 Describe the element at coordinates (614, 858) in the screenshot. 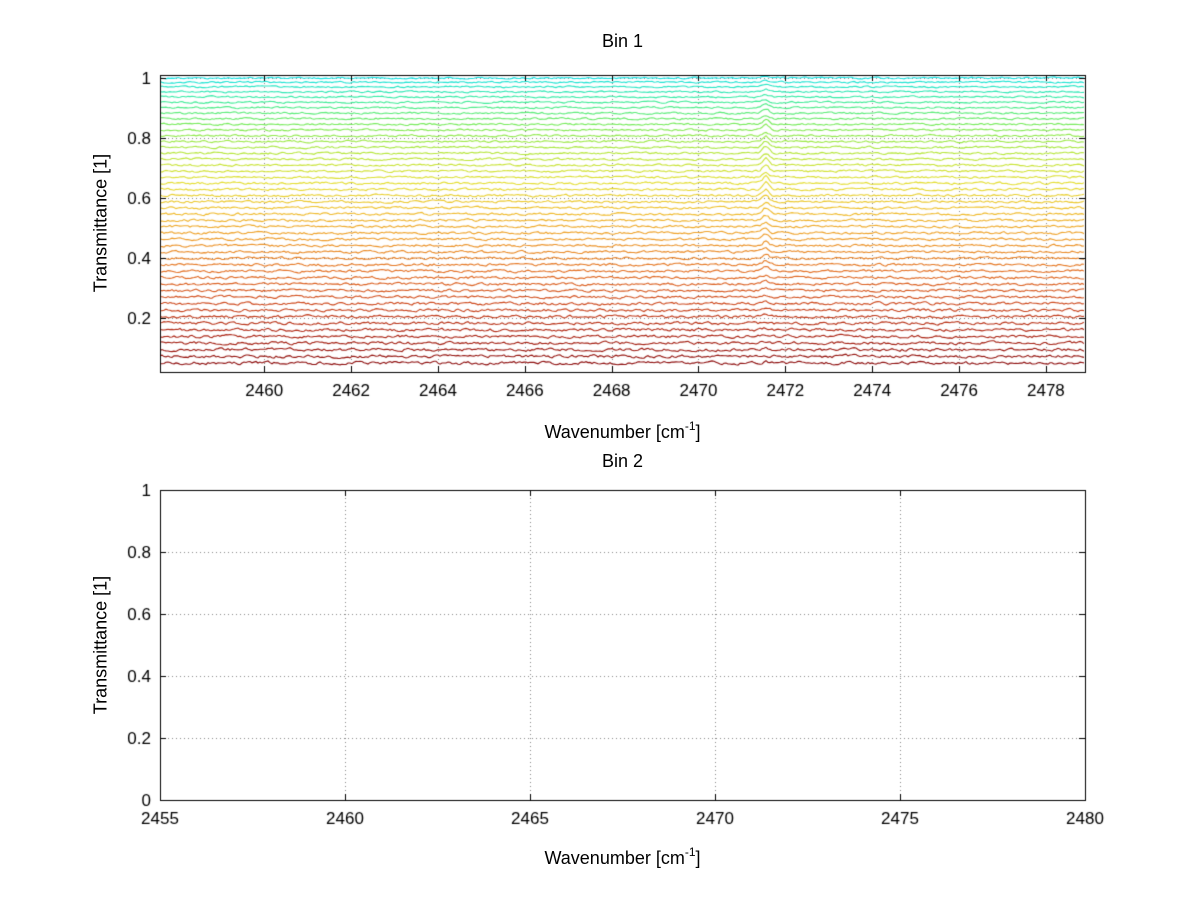

I see `bin2-xlabel-base: Wavenumber [cm` at that location.